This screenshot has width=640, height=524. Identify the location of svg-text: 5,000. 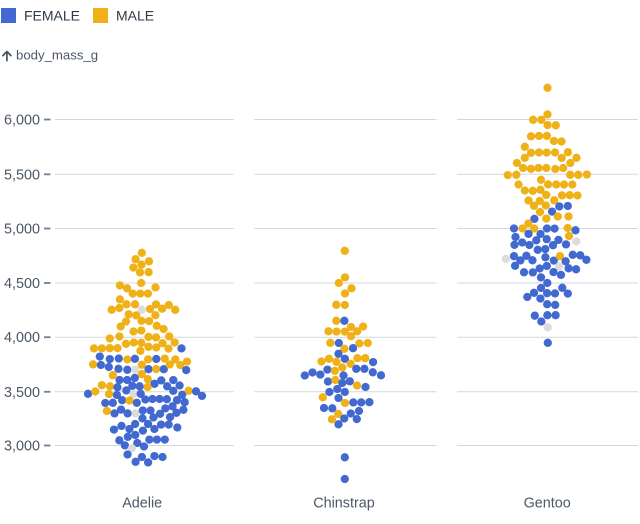
(22, 230).